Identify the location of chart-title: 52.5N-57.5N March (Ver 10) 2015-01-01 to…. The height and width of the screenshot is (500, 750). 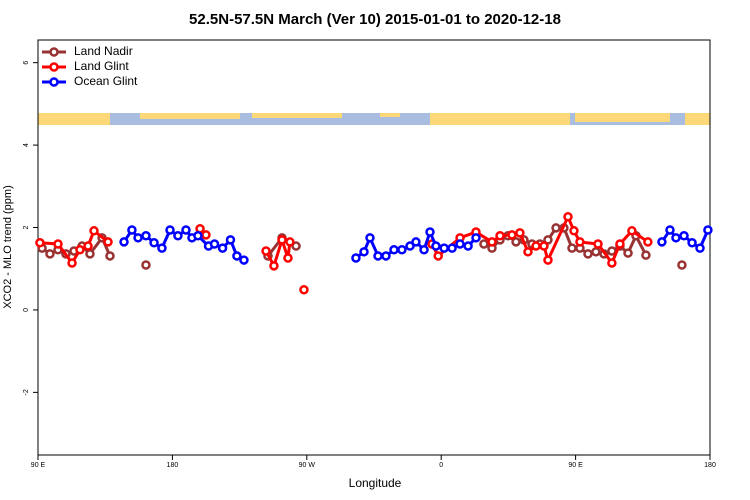
(375, 19).